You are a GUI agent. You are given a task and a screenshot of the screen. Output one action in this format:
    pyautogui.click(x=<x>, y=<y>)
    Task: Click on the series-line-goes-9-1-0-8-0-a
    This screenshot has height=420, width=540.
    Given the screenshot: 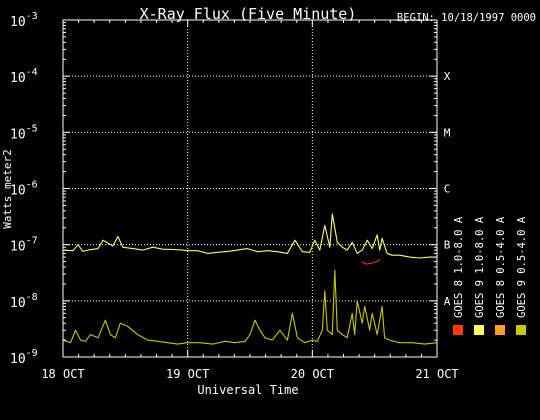 What is the action you would take?
    pyautogui.click(x=249, y=236)
    